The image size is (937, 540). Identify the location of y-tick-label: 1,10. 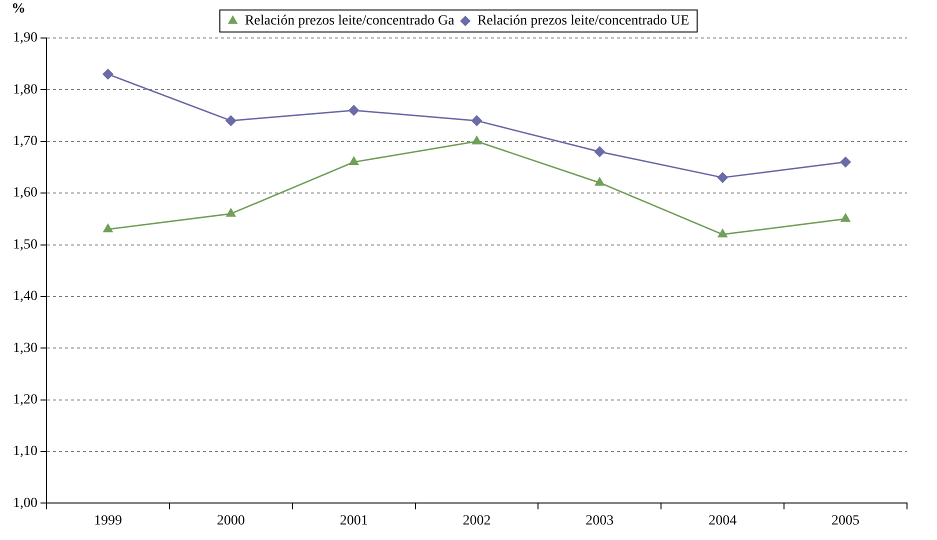
(25, 452).